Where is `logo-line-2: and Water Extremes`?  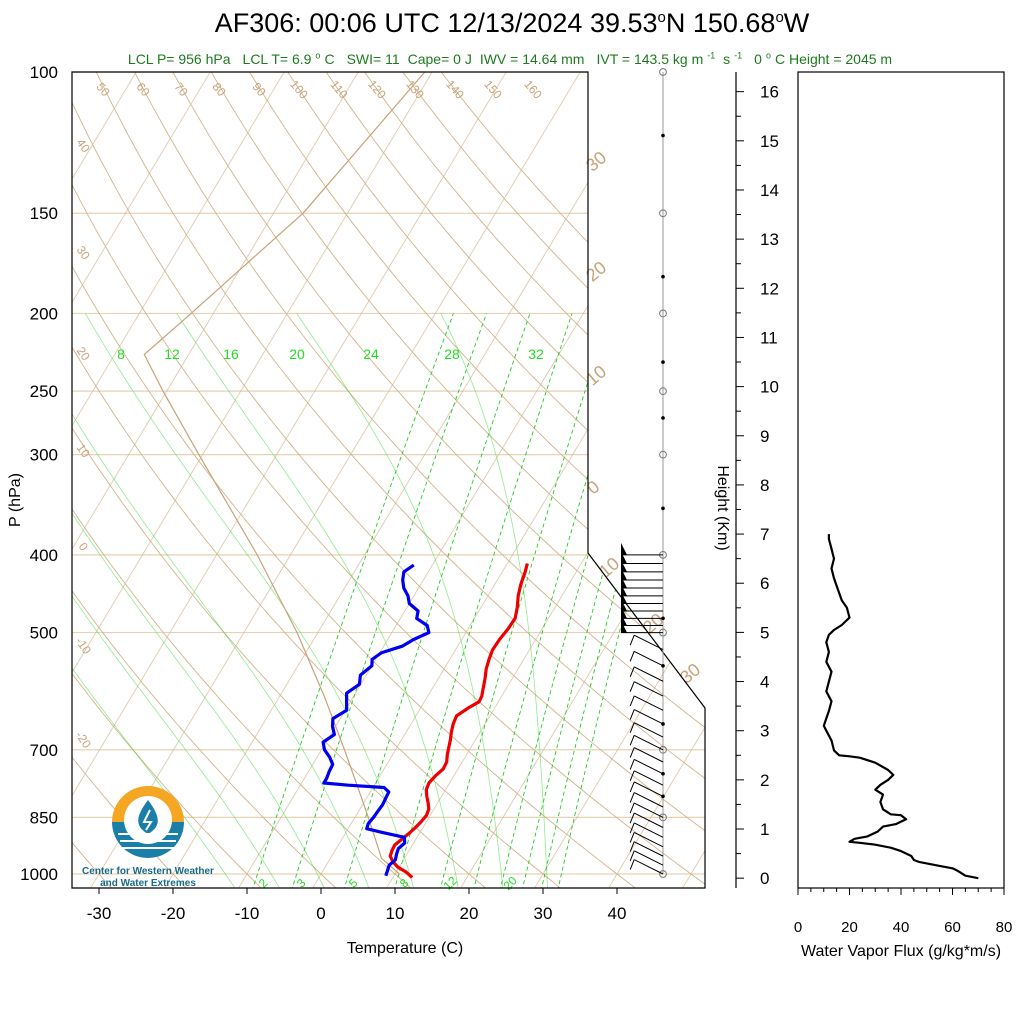
logo-line-2: and Water Extremes is located at coordinates (148, 883).